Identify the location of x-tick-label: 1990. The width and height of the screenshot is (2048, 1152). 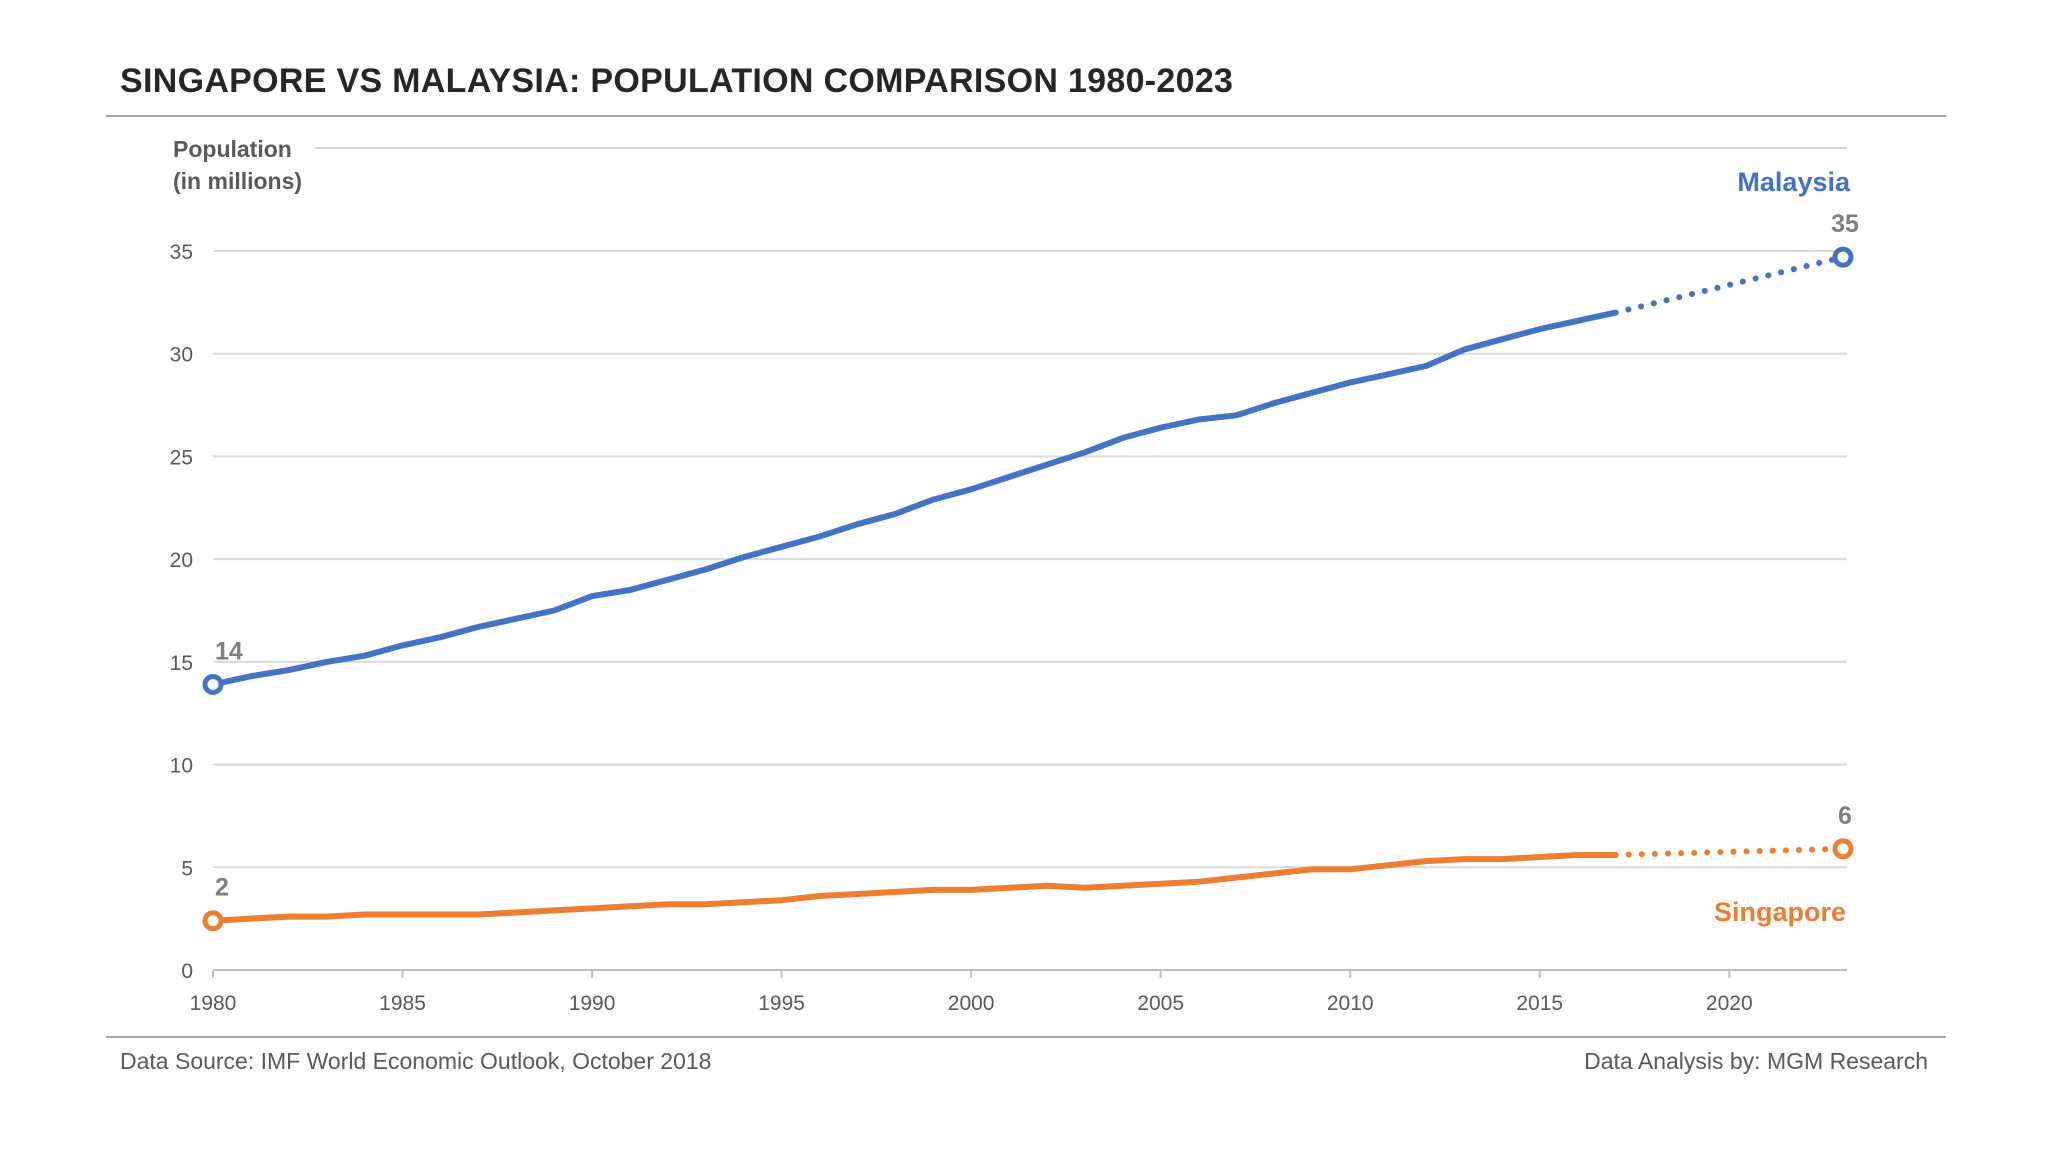
(592, 1003).